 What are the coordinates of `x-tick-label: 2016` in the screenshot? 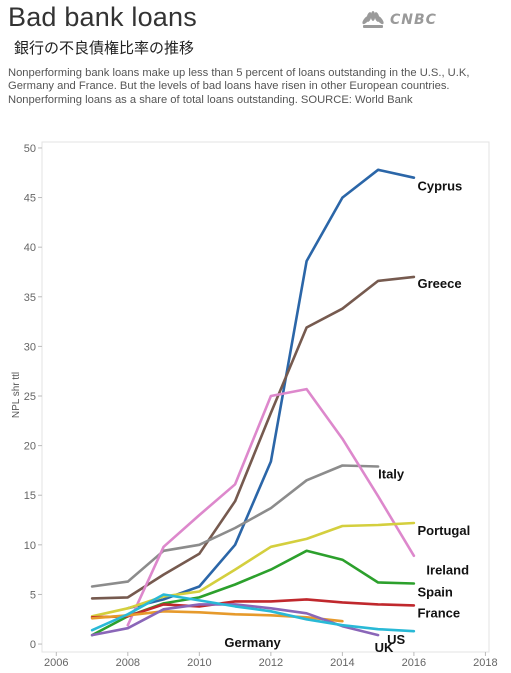 It's located at (414, 663).